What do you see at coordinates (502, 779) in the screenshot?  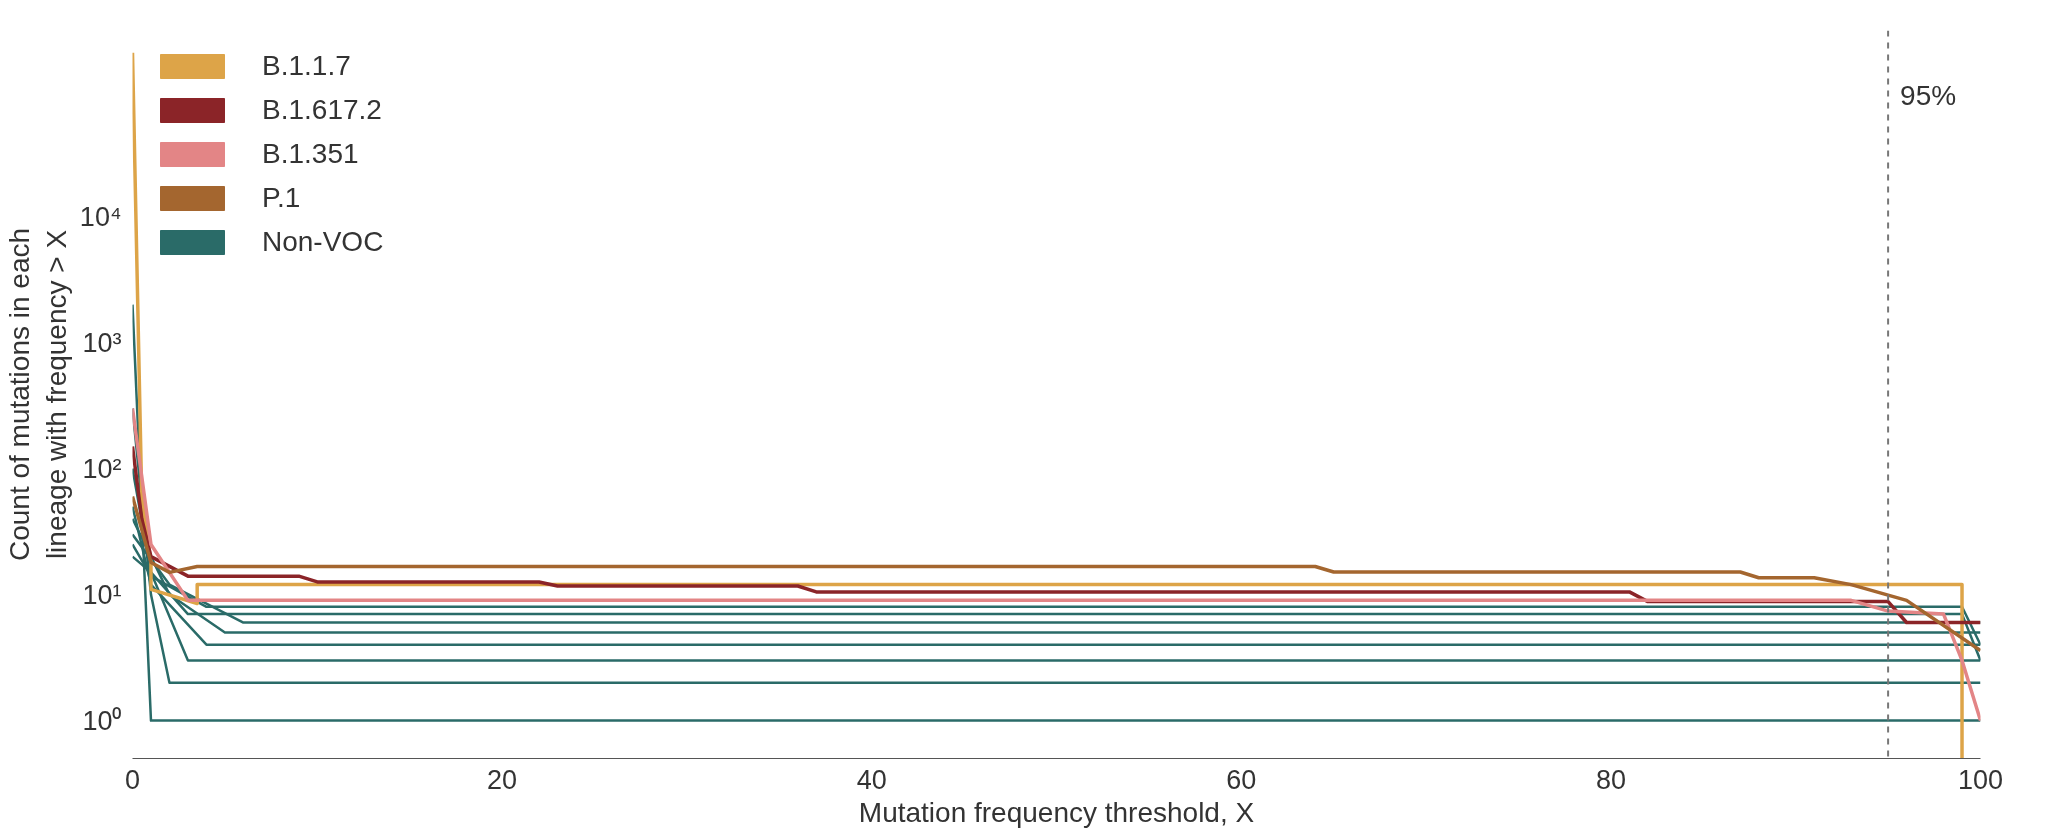 I see `x-tick-label: 20` at bounding box center [502, 779].